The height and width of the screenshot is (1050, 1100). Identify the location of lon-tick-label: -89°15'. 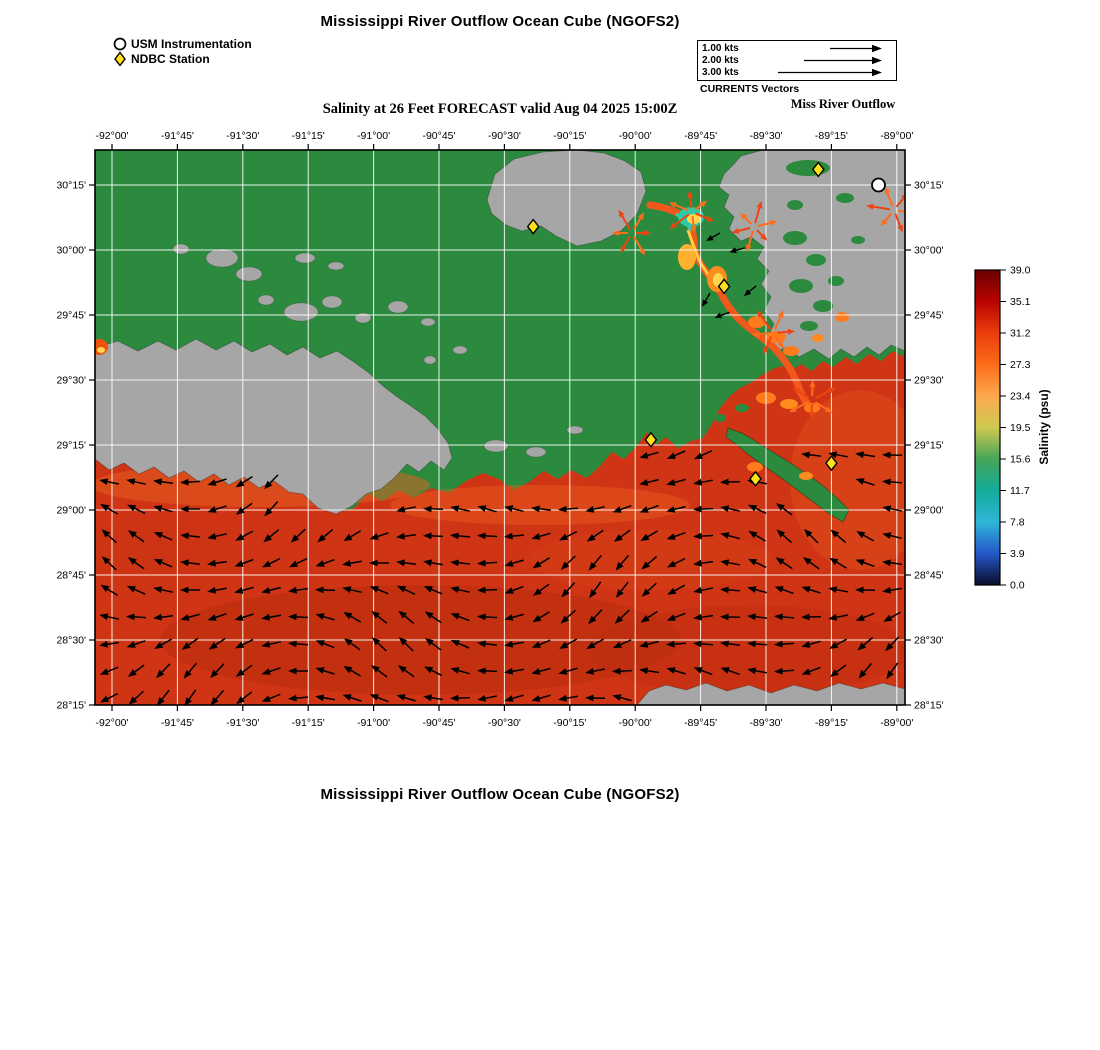
(831, 136).